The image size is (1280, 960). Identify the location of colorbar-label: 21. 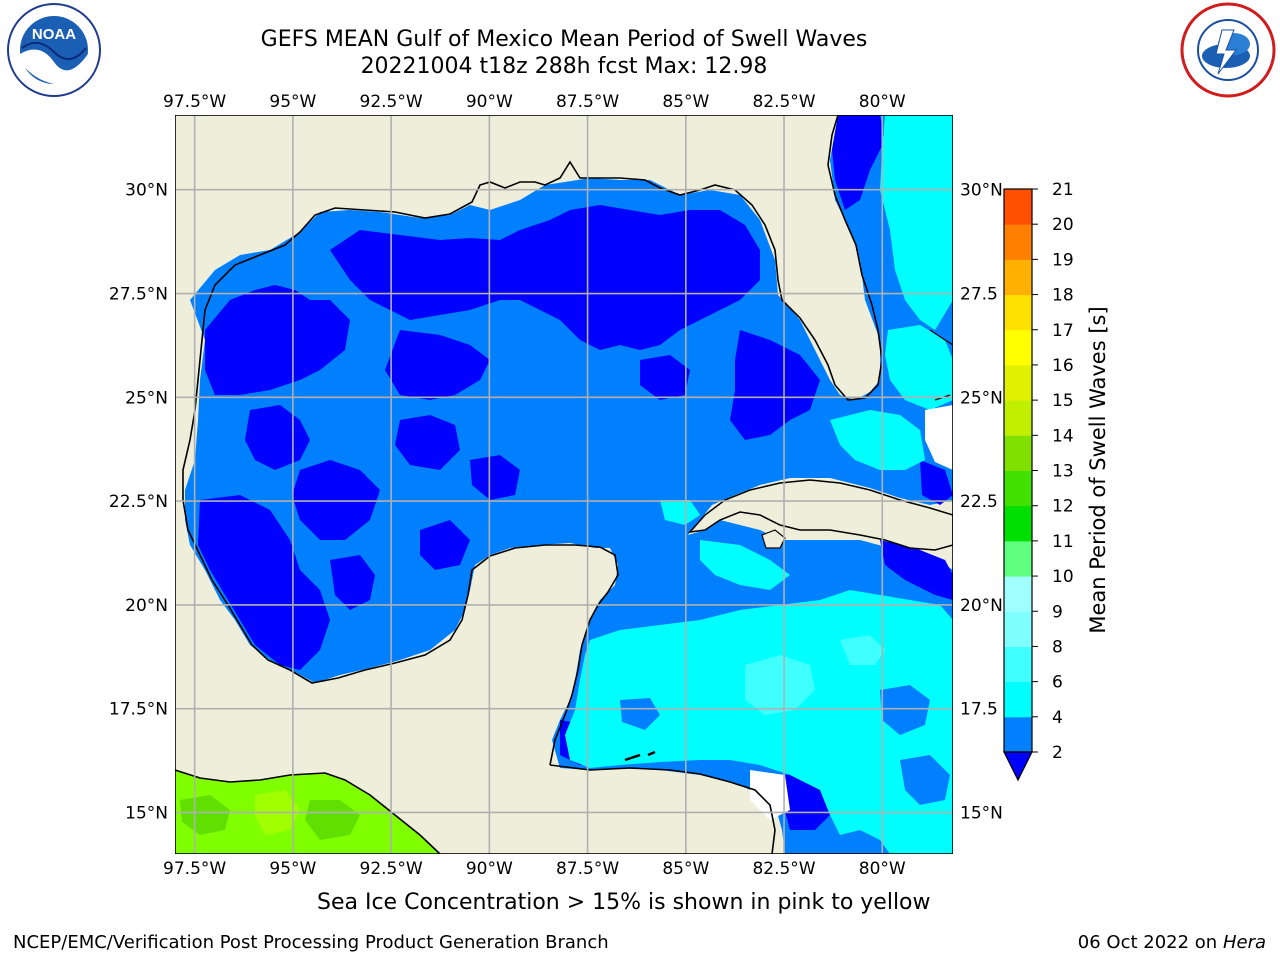
(1063, 190).